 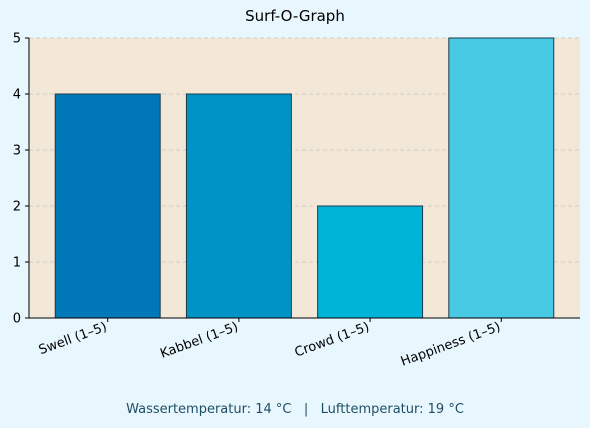 I want to click on y-tick-label: 4, so click(x=17, y=95).